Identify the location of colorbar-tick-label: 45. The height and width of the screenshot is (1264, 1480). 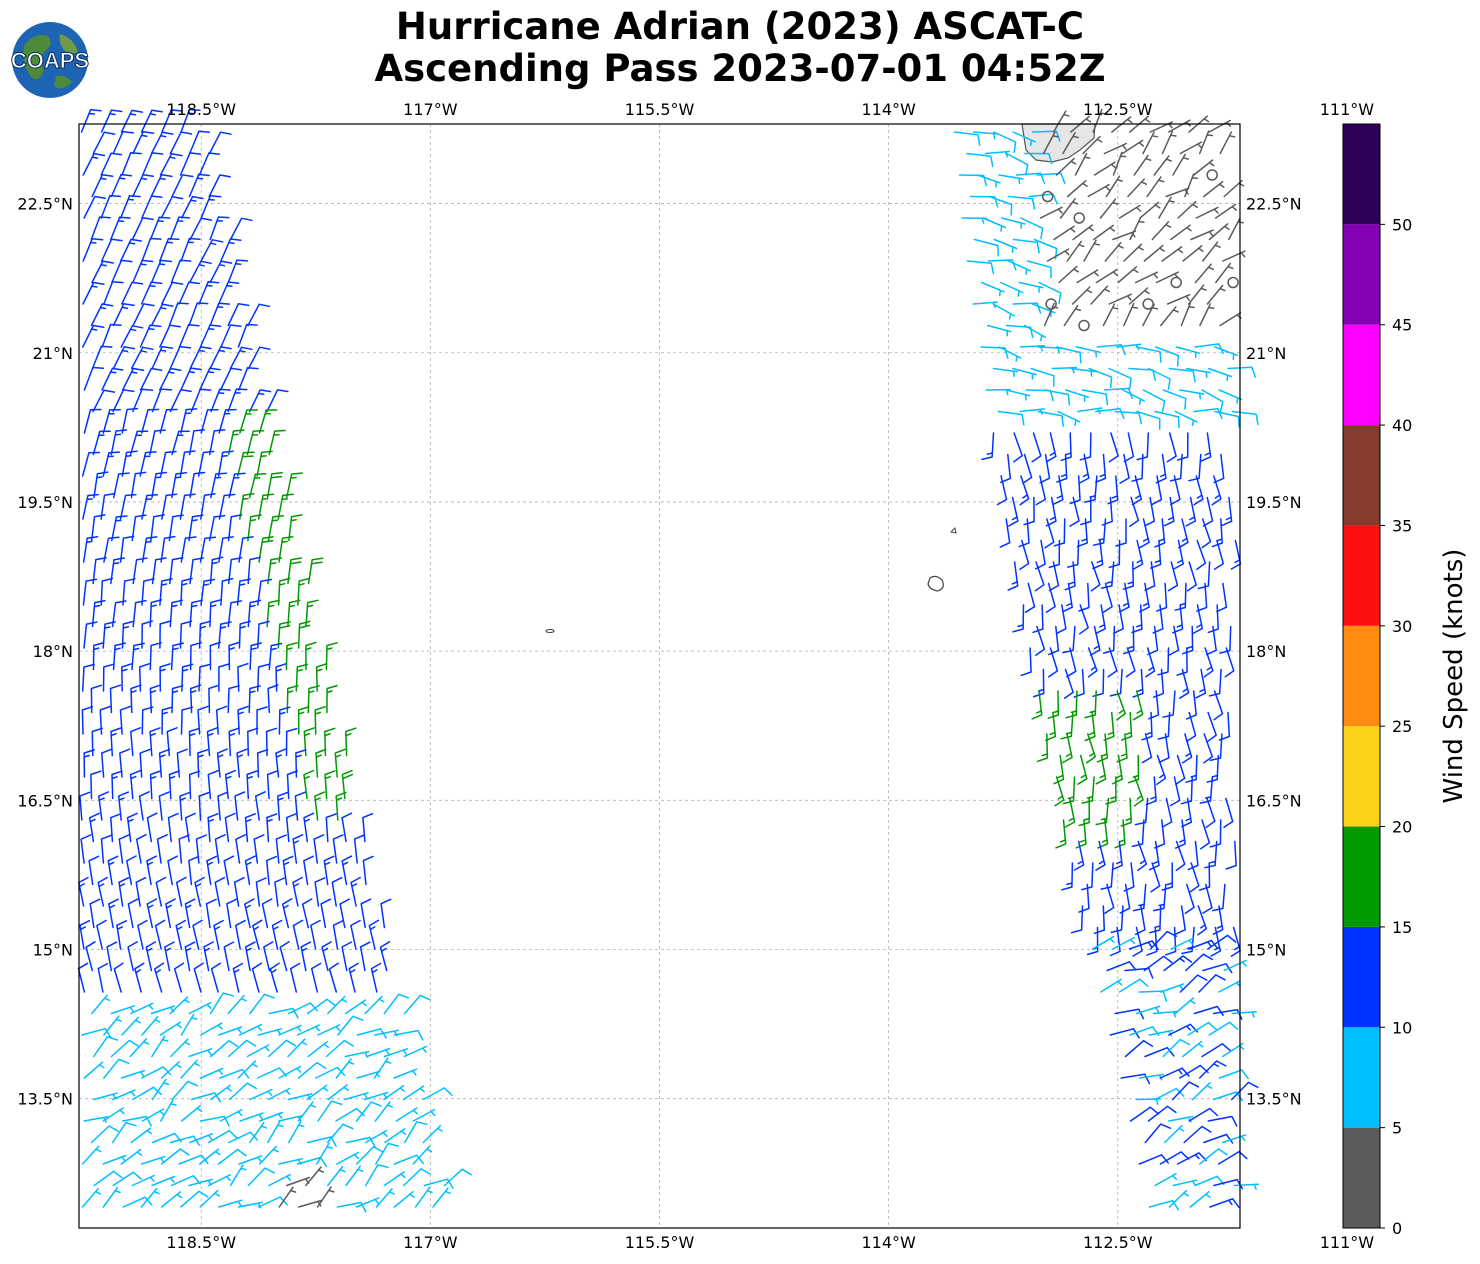
(1402, 325).